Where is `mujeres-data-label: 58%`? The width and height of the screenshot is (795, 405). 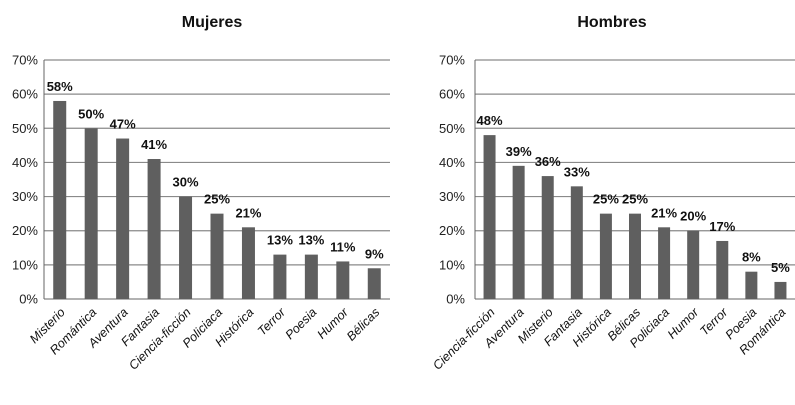
mujeres-data-label: 58% is located at coordinates (60, 86).